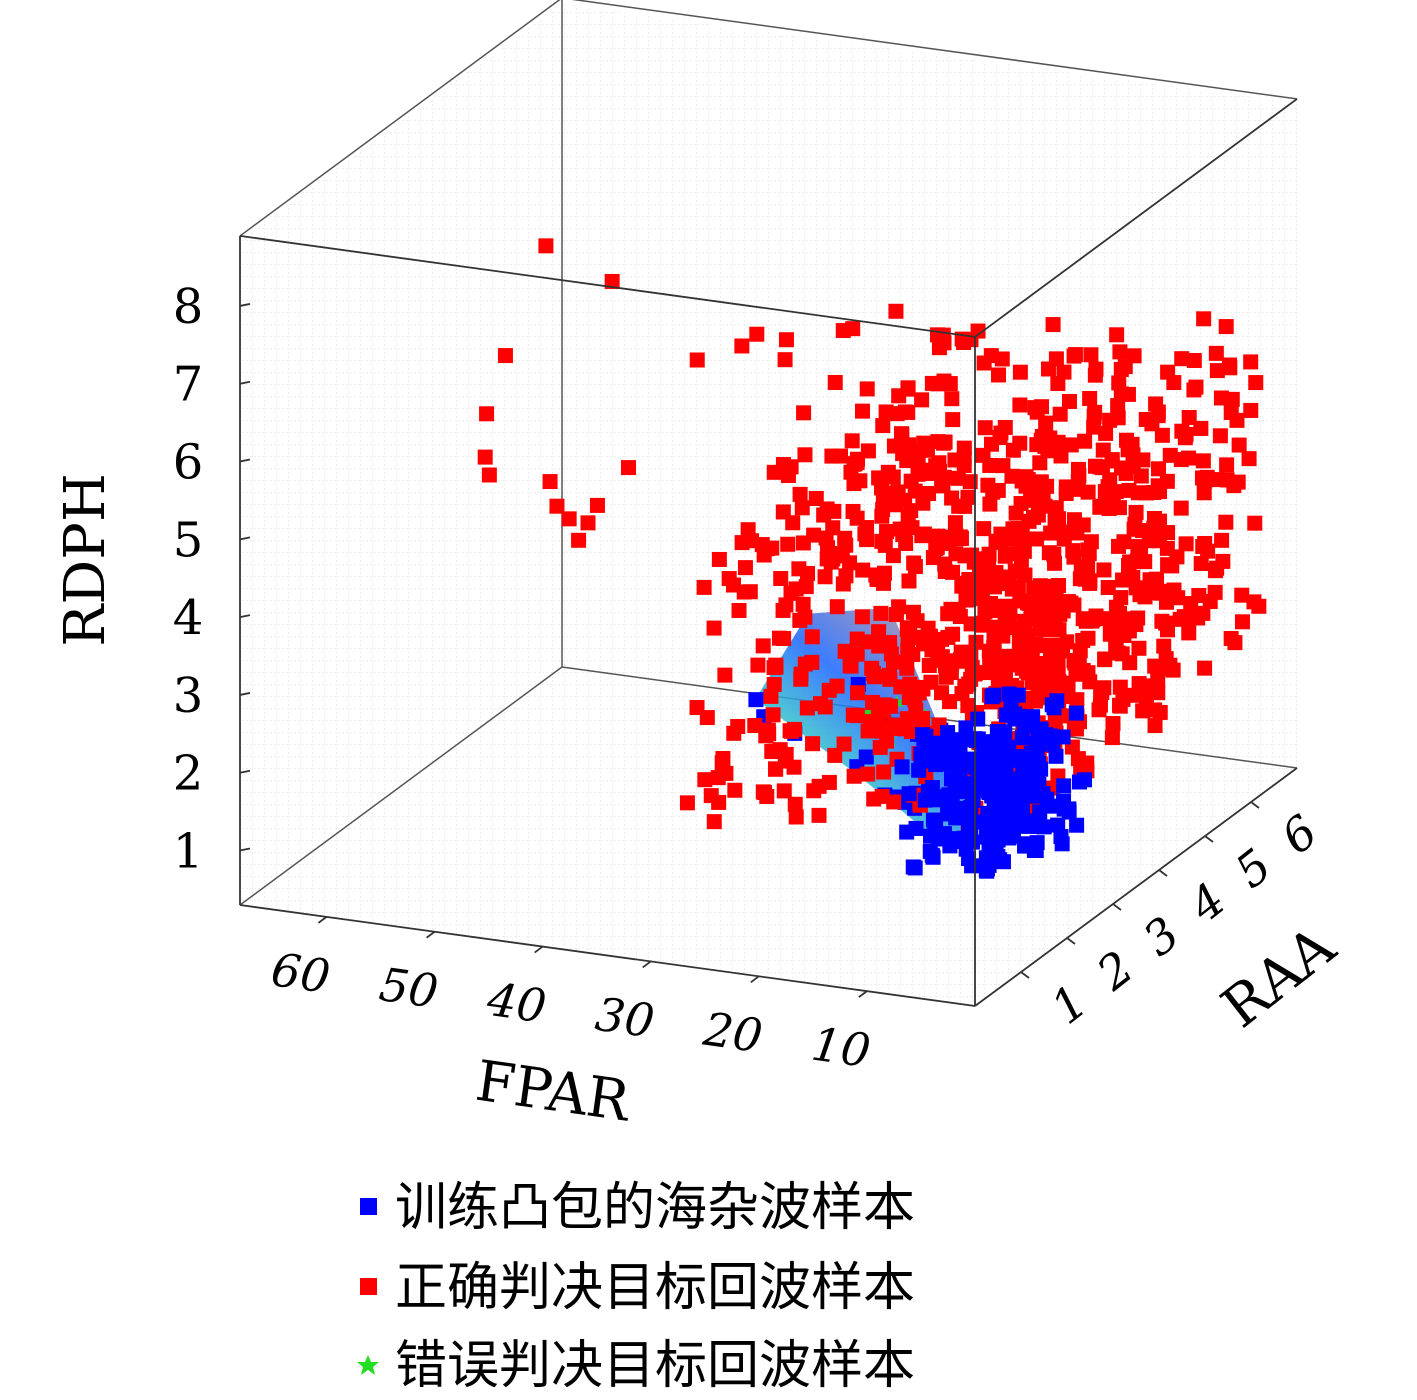  What do you see at coordinates (1069, 1004) in the screenshot?
I see `y-tick-label: 1` at bounding box center [1069, 1004].